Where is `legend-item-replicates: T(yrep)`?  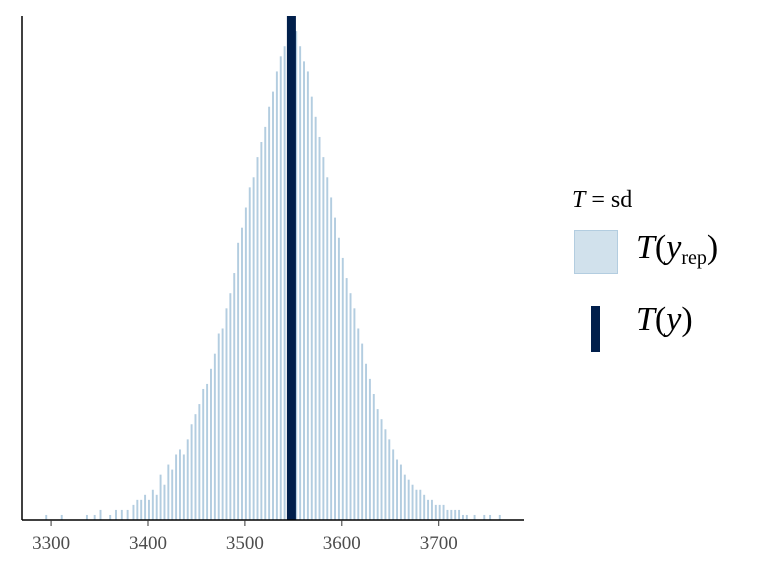
legend-item-replicates: T(yrep) is located at coordinates (667, 254).